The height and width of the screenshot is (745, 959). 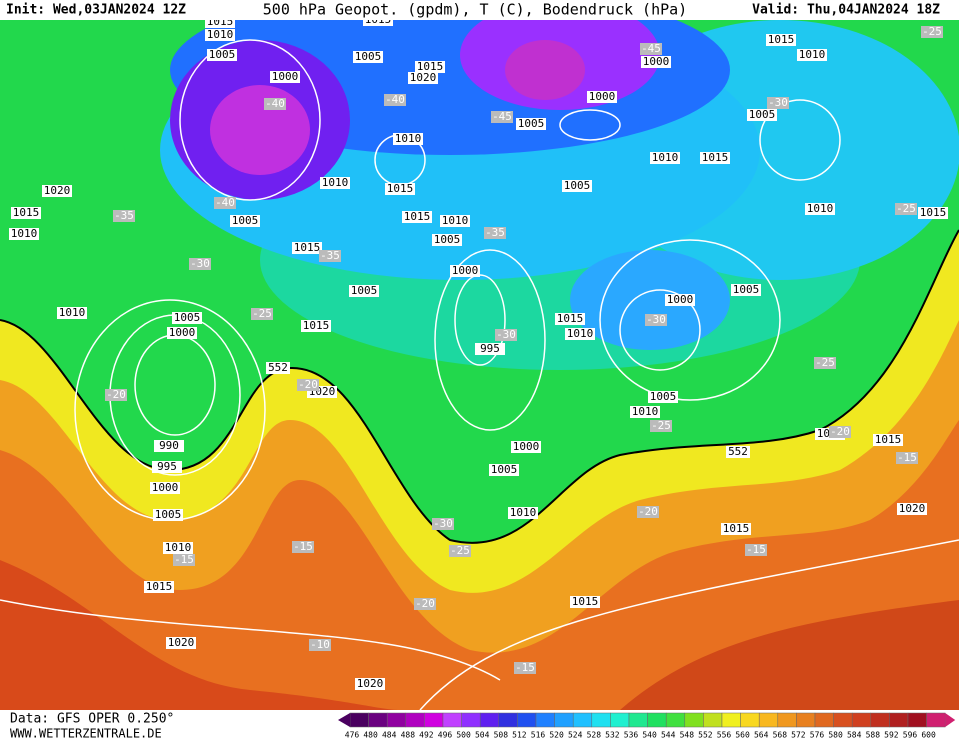 What do you see at coordinates (408, 735) in the screenshot?
I see `scale-label: 488` at bounding box center [408, 735].